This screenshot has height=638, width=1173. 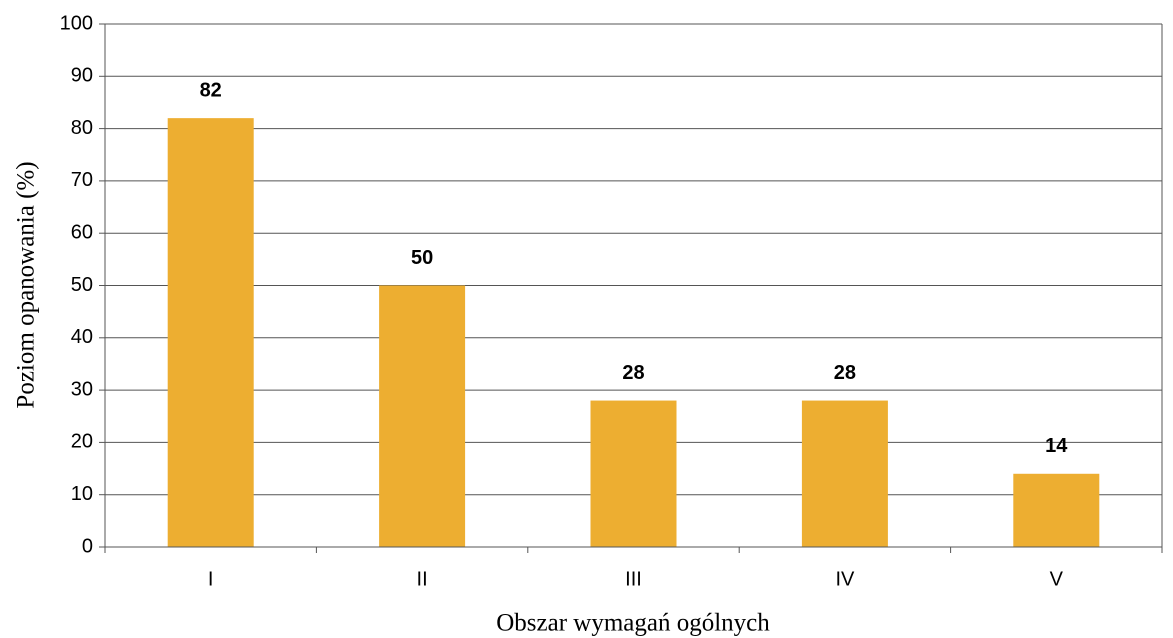 What do you see at coordinates (82, 494) in the screenshot?
I see `y-tick-label: 10` at bounding box center [82, 494].